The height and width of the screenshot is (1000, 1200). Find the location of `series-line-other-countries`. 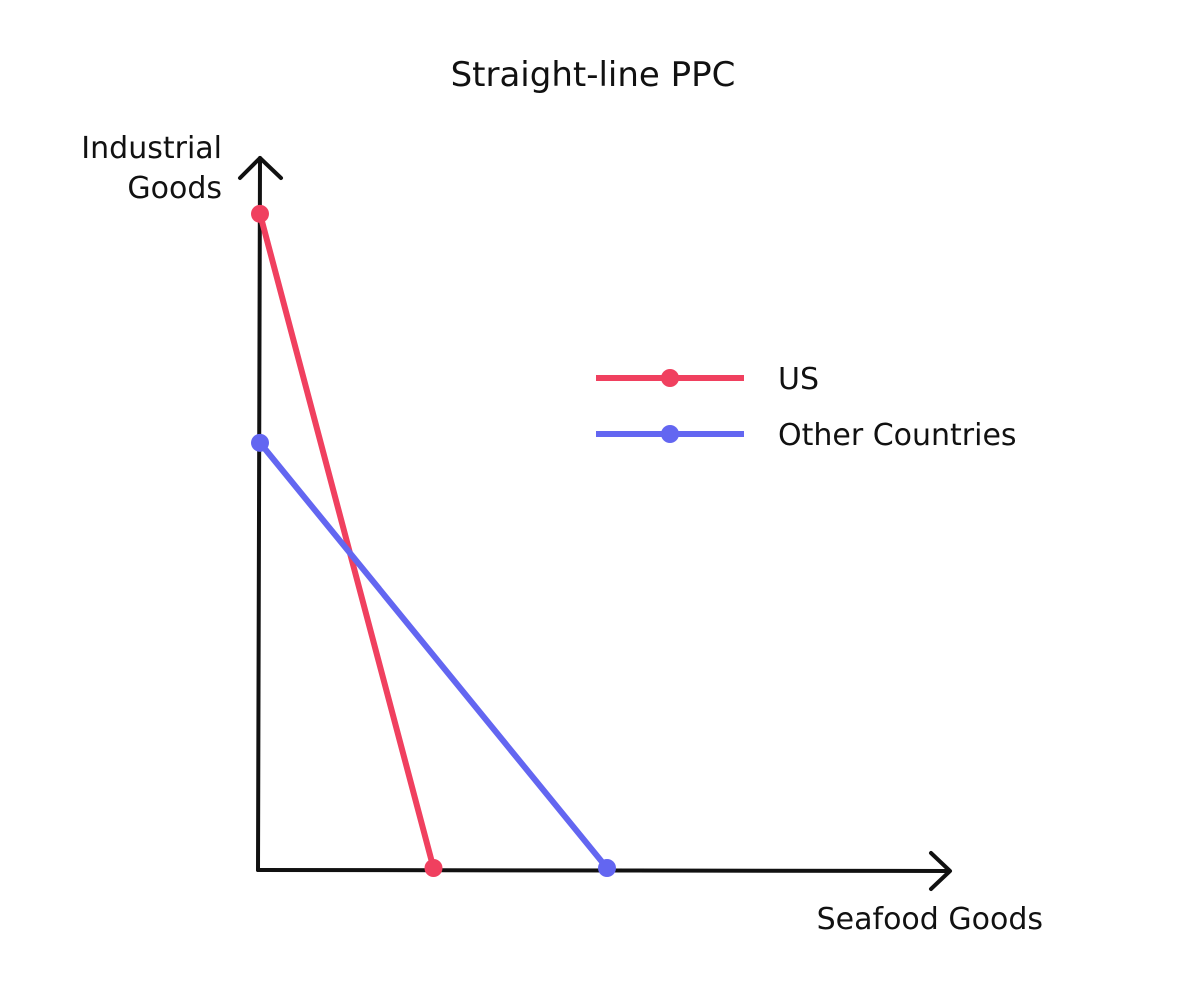

series-line-other-countries is located at coordinates (433, 655).